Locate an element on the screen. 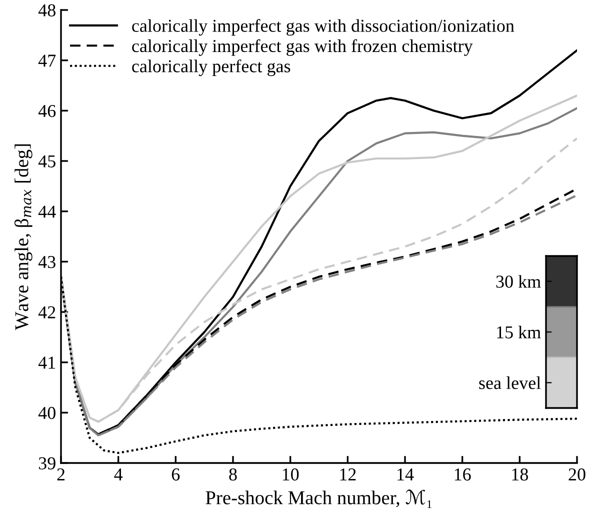 This screenshot has width=591, height=526. y-tick-label: 41 is located at coordinates (47, 362).